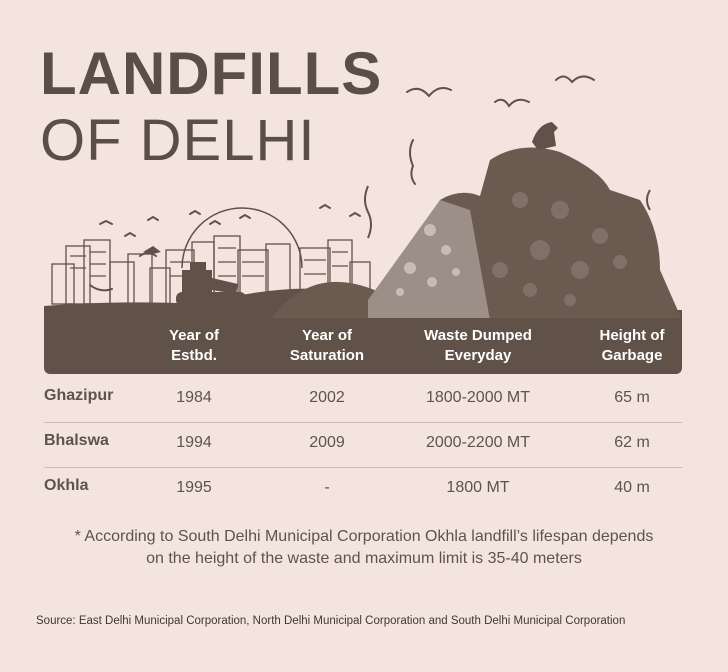 The width and height of the screenshot is (728, 672). What do you see at coordinates (478, 487) in the screenshot?
I see `waste-dumped: 1800 MT` at bounding box center [478, 487].